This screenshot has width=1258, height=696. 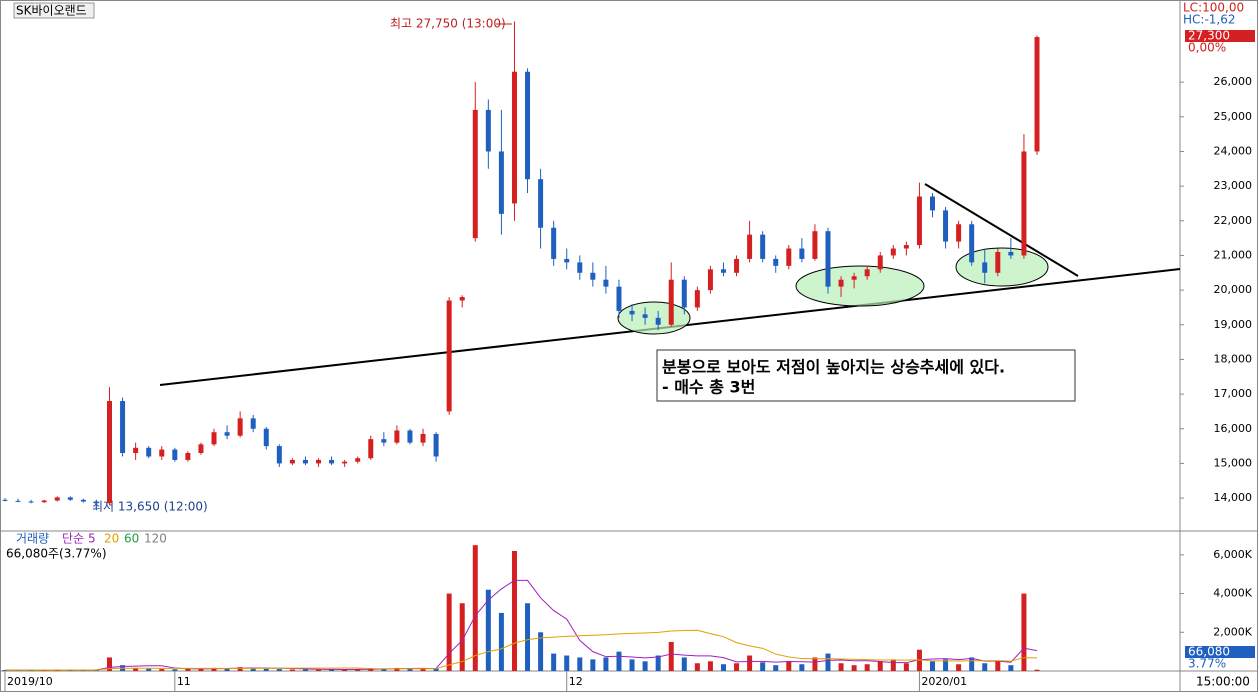 I want to click on volume-box, so click(x=1220, y=652).